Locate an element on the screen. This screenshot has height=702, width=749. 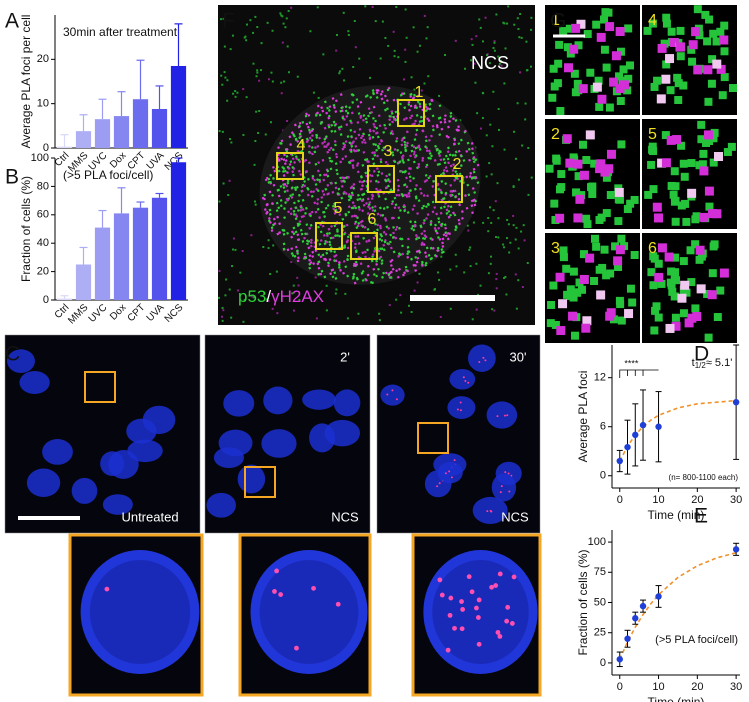
zoom-frame is located at coordinates (476, 615).